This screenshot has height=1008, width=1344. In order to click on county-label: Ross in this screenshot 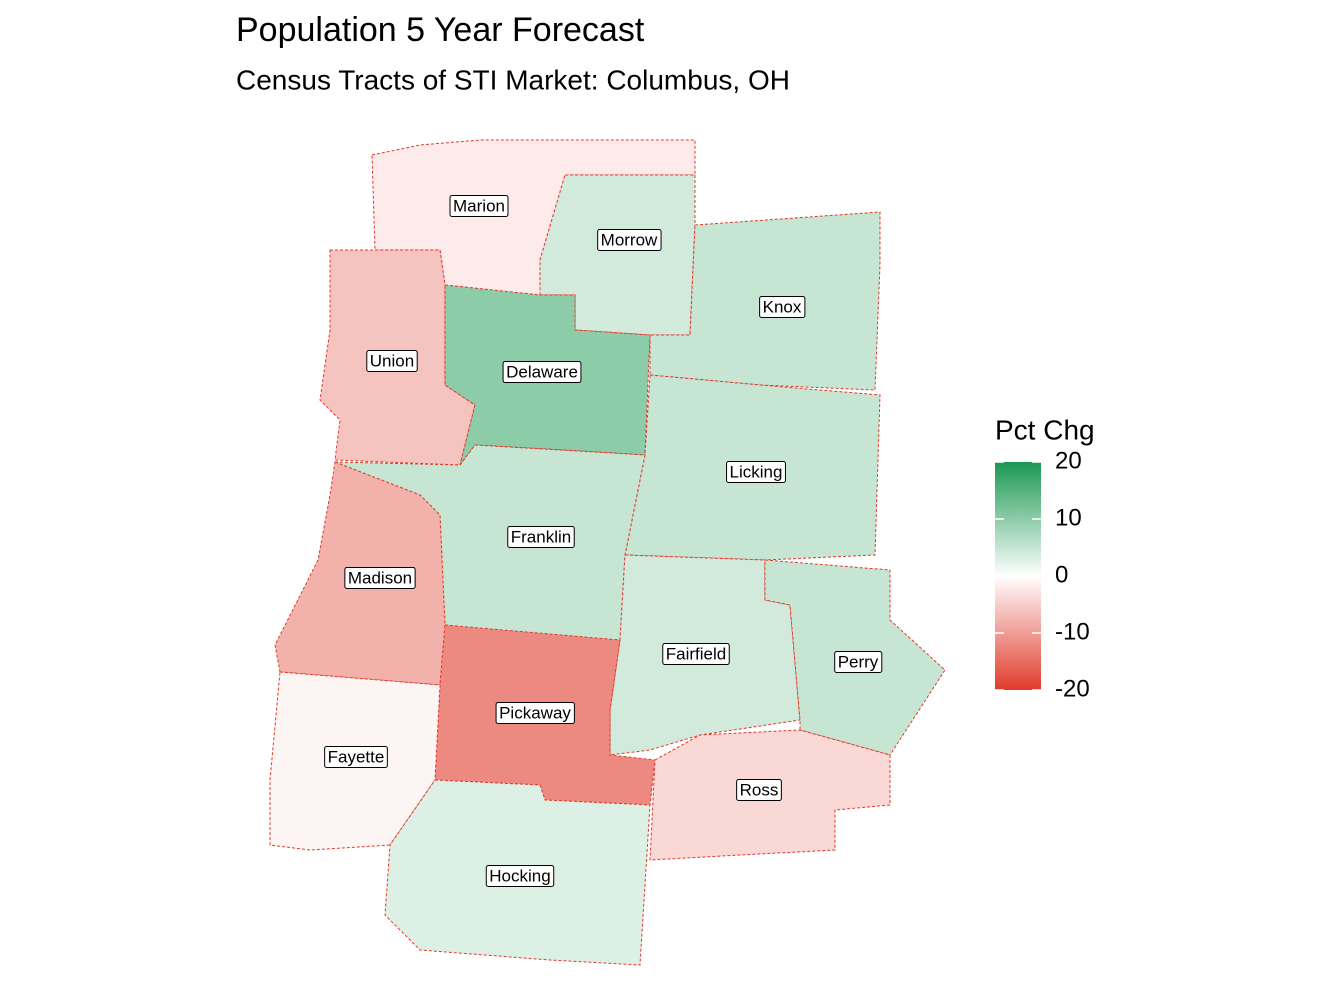, I will do `click(759, 789)`.